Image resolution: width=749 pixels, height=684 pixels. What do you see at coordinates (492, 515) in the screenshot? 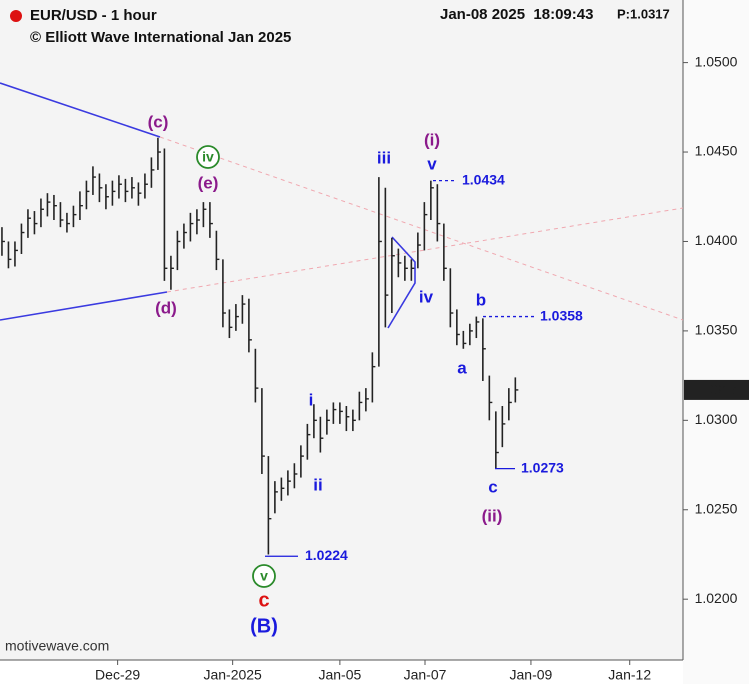
I see `wave-label: (ii)` at bounding box center [492, 515].